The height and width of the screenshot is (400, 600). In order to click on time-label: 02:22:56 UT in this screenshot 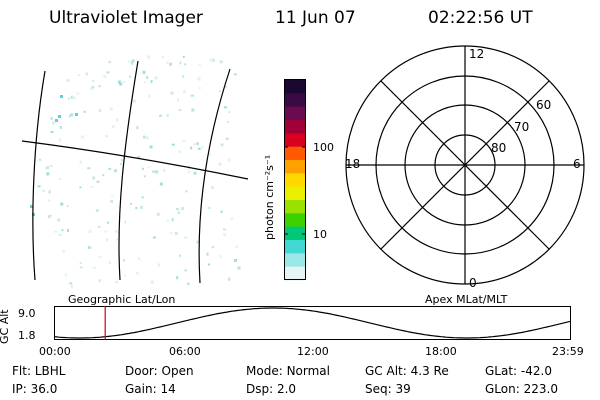, I will do `click(480, 18)`.